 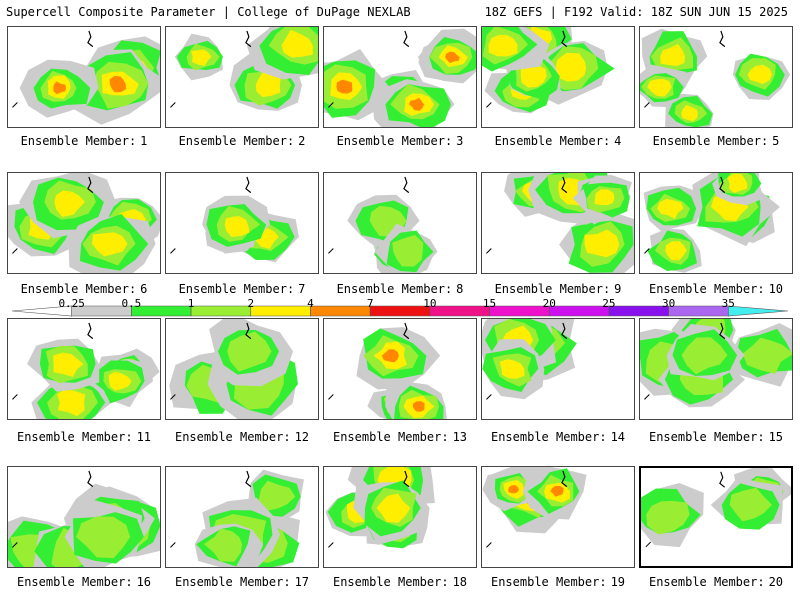 I want to click on member-label: Ensemble Member: 11, so click(x=84, y=437).